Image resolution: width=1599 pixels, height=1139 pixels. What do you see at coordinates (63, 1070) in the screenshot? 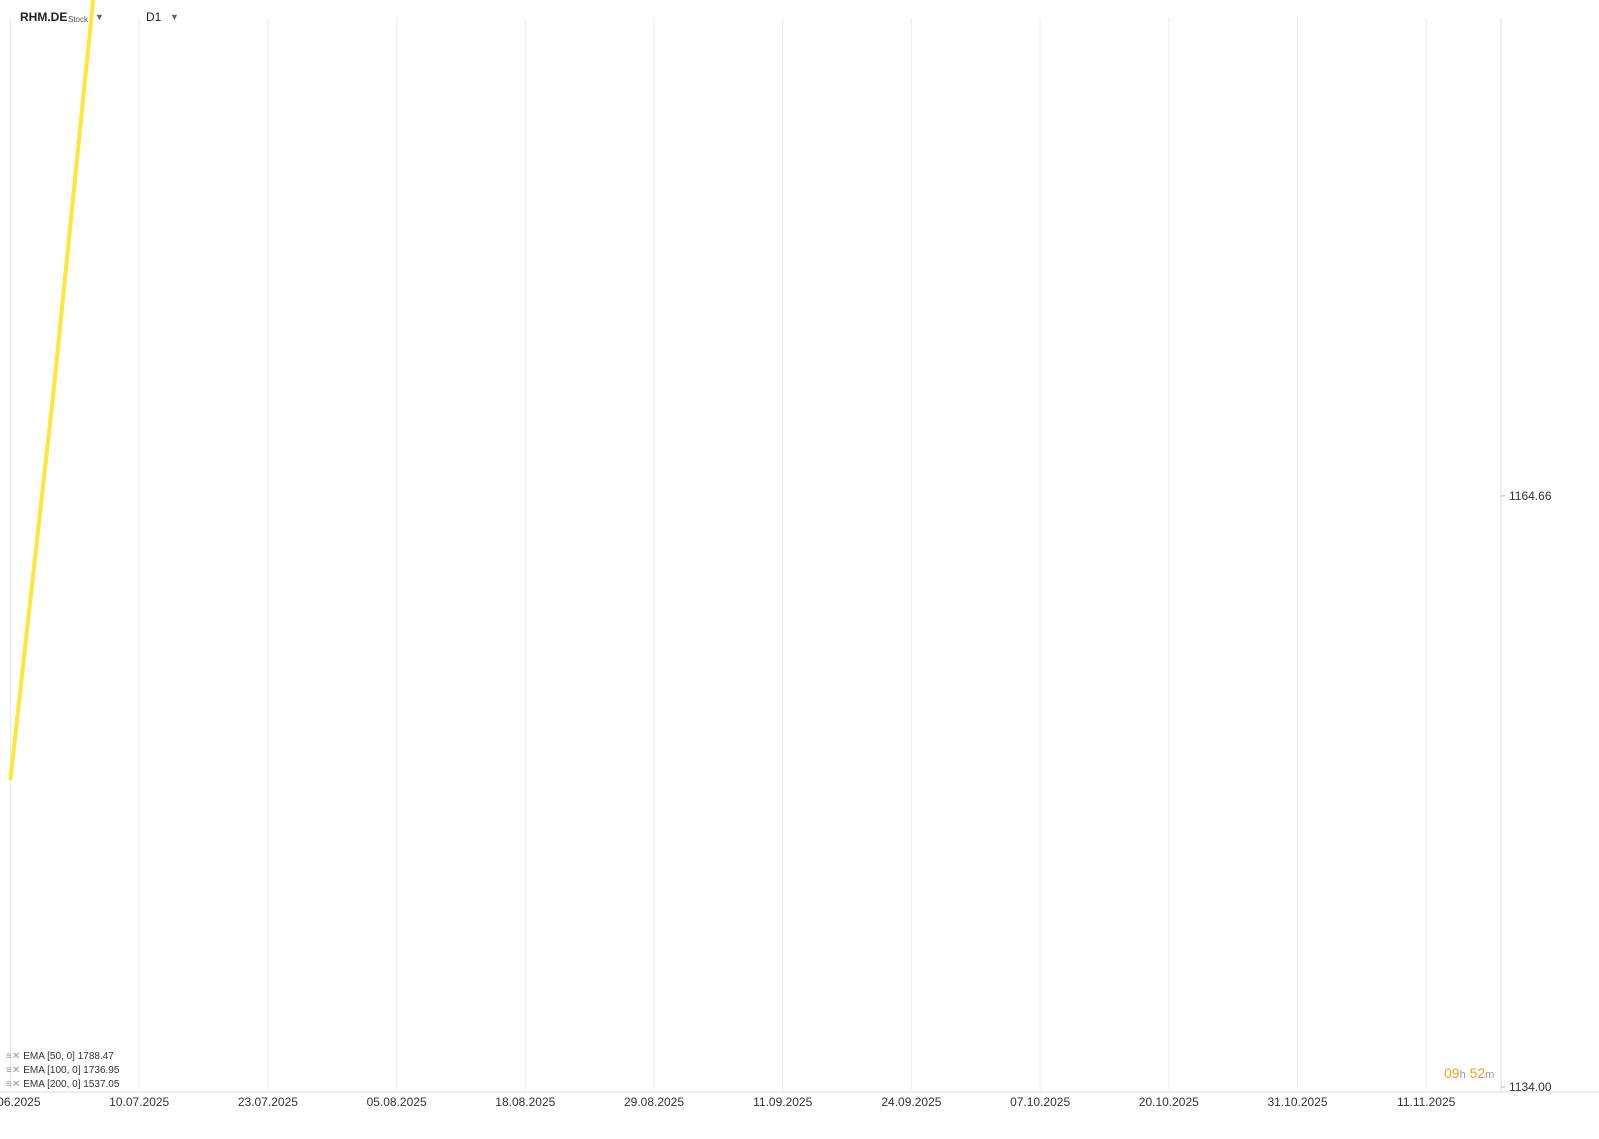
I see `legend-ema100: ≡✕ EMA [100, 0] 1736.95` at bounding box center [63, 1070].